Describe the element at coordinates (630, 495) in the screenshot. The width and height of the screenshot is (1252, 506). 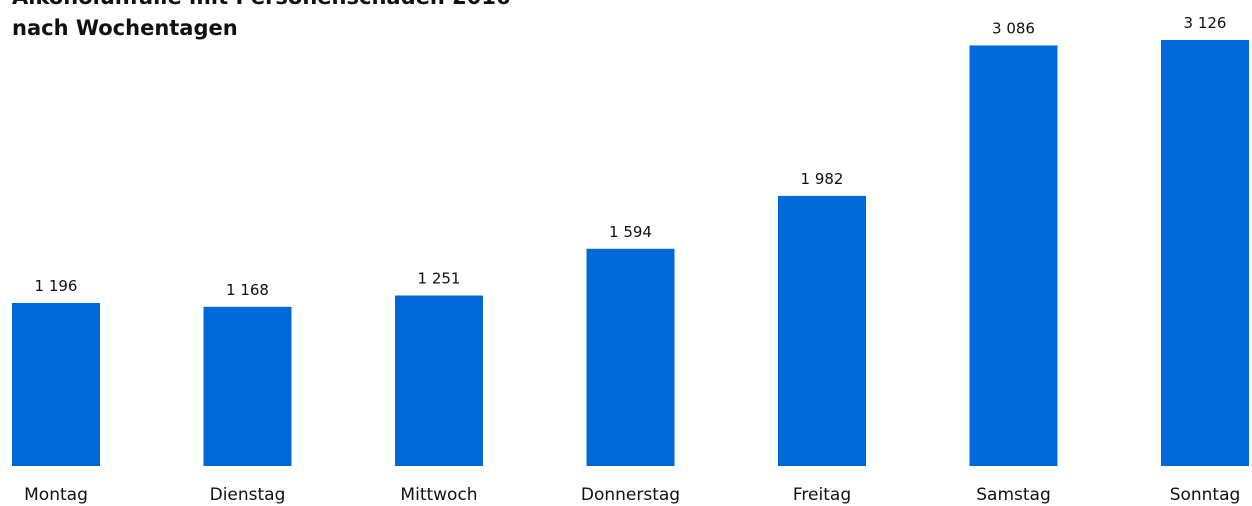
I see `x-tick-label: Donnerstag` at that location.